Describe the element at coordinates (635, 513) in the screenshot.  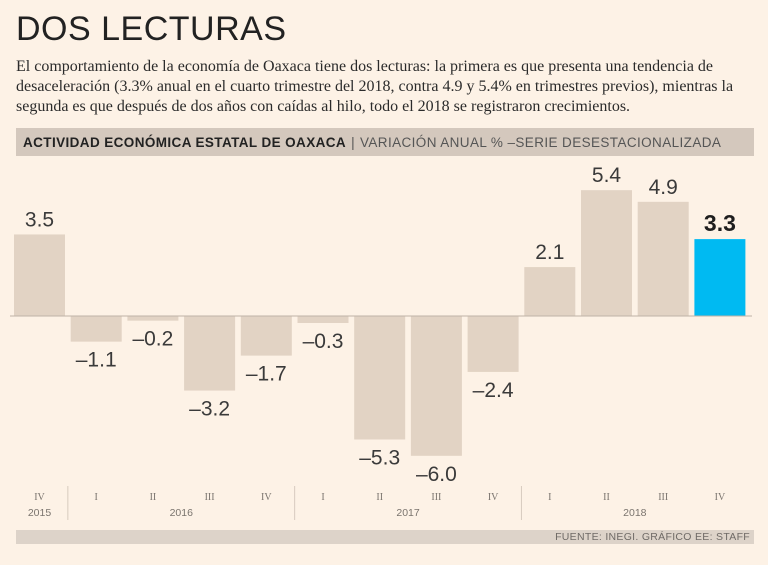
I see `year-label: 2018` at that location.